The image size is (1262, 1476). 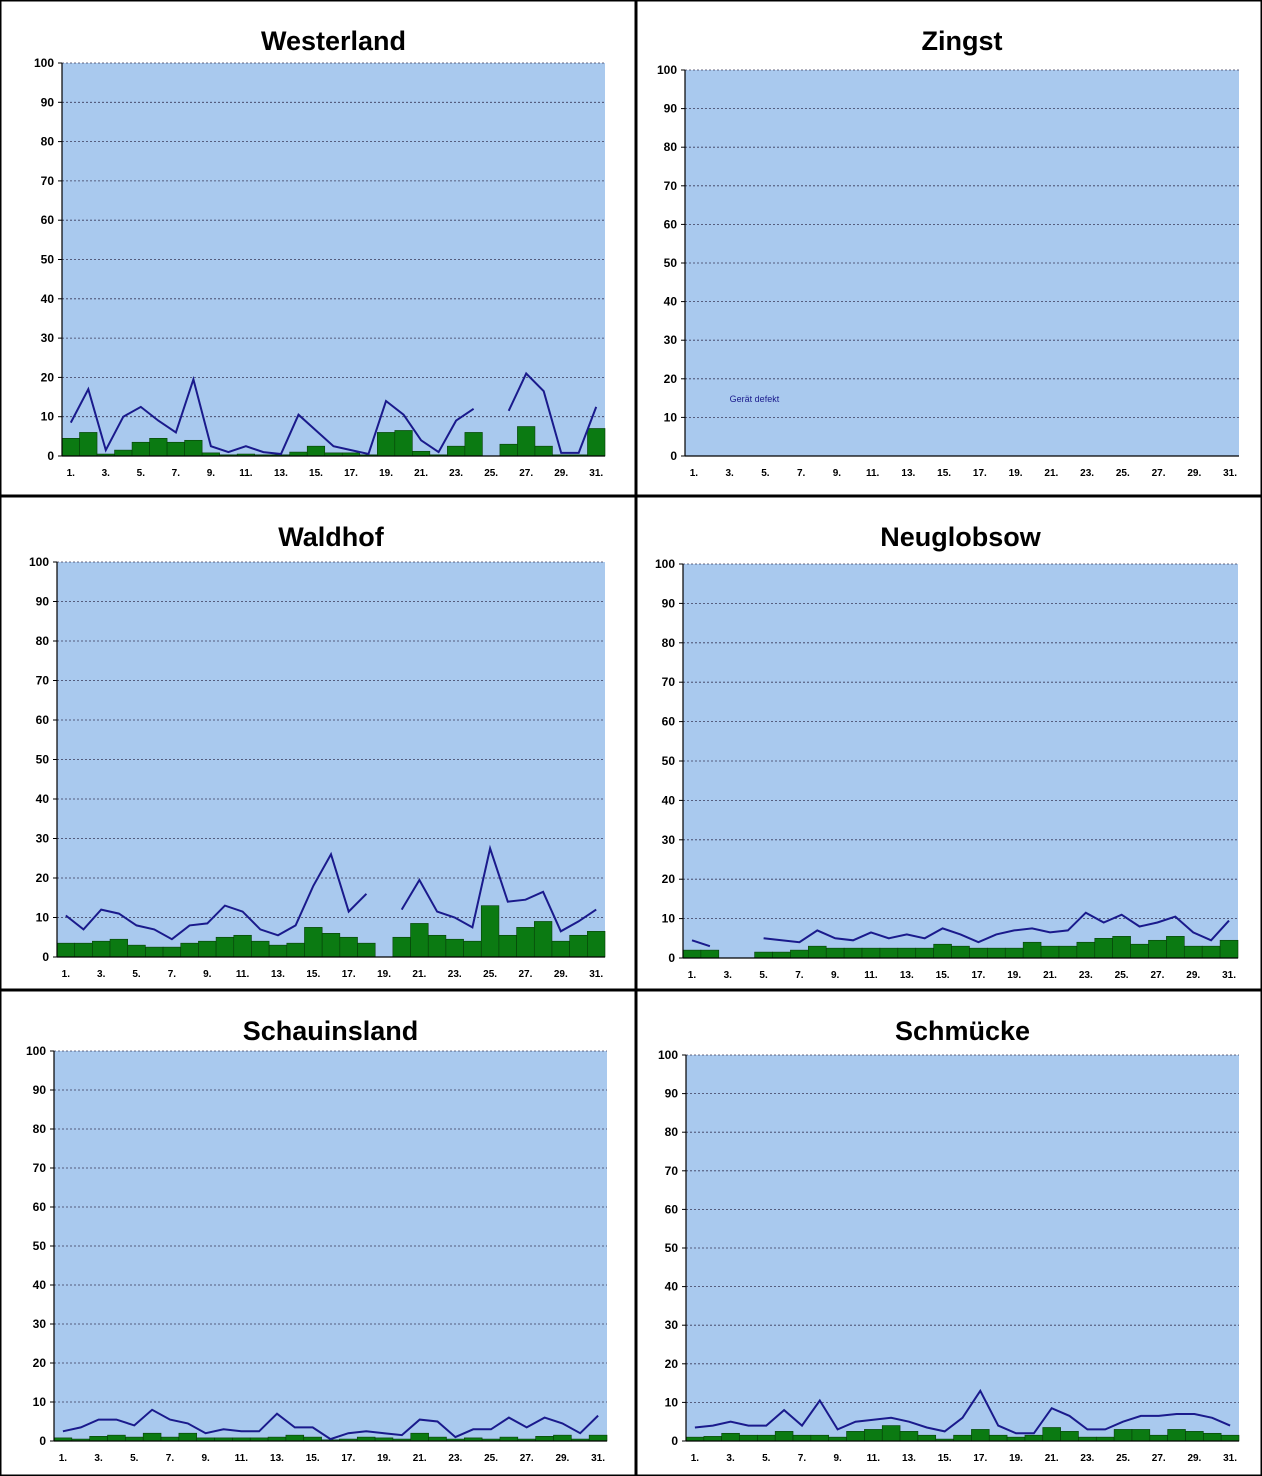 I want to click on x-tick-label: 23., so click(x=1087, y=473).